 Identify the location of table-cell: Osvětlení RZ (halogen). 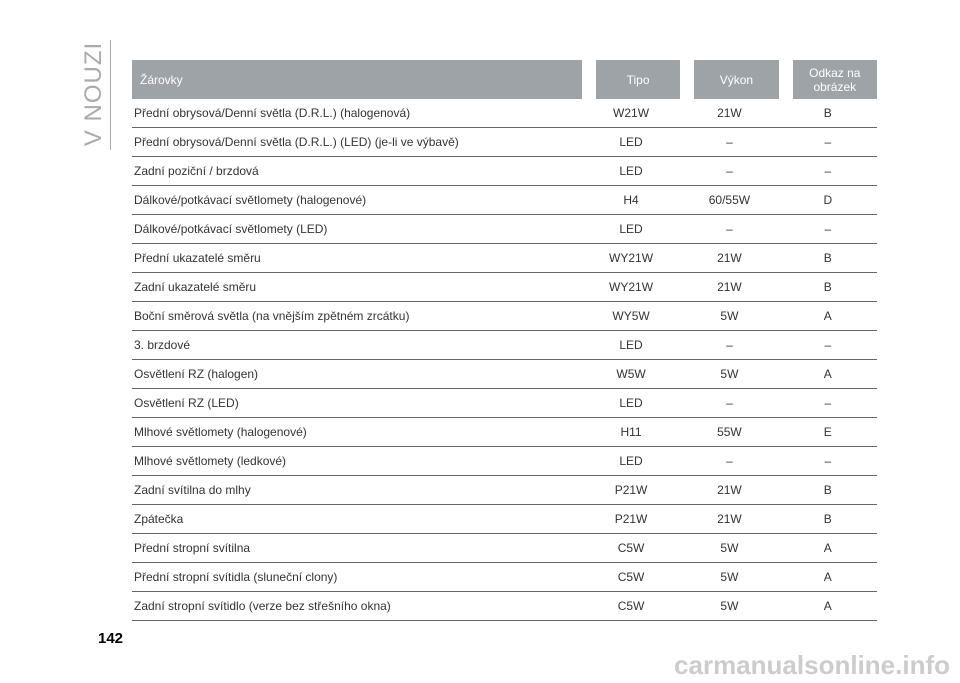
(357, 374).